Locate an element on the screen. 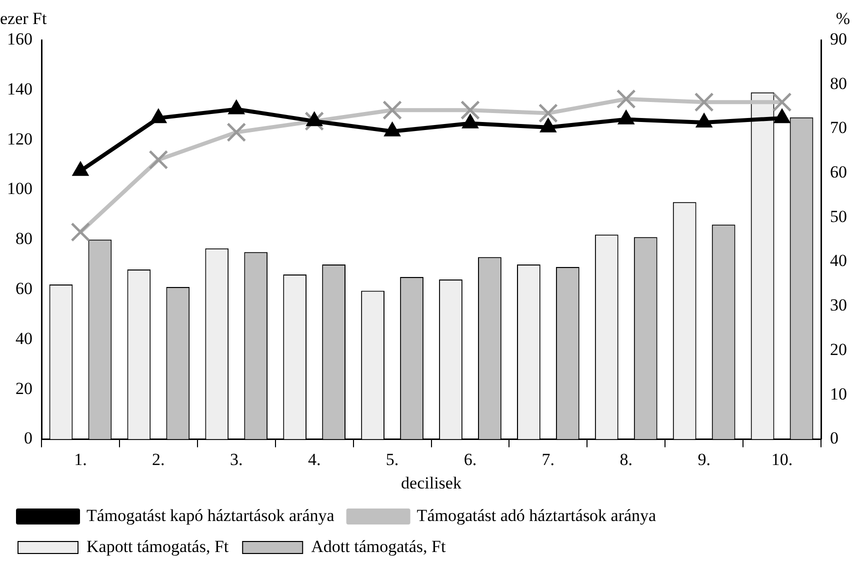  y-tick-label: 120 is located at coordinates (19, 138).